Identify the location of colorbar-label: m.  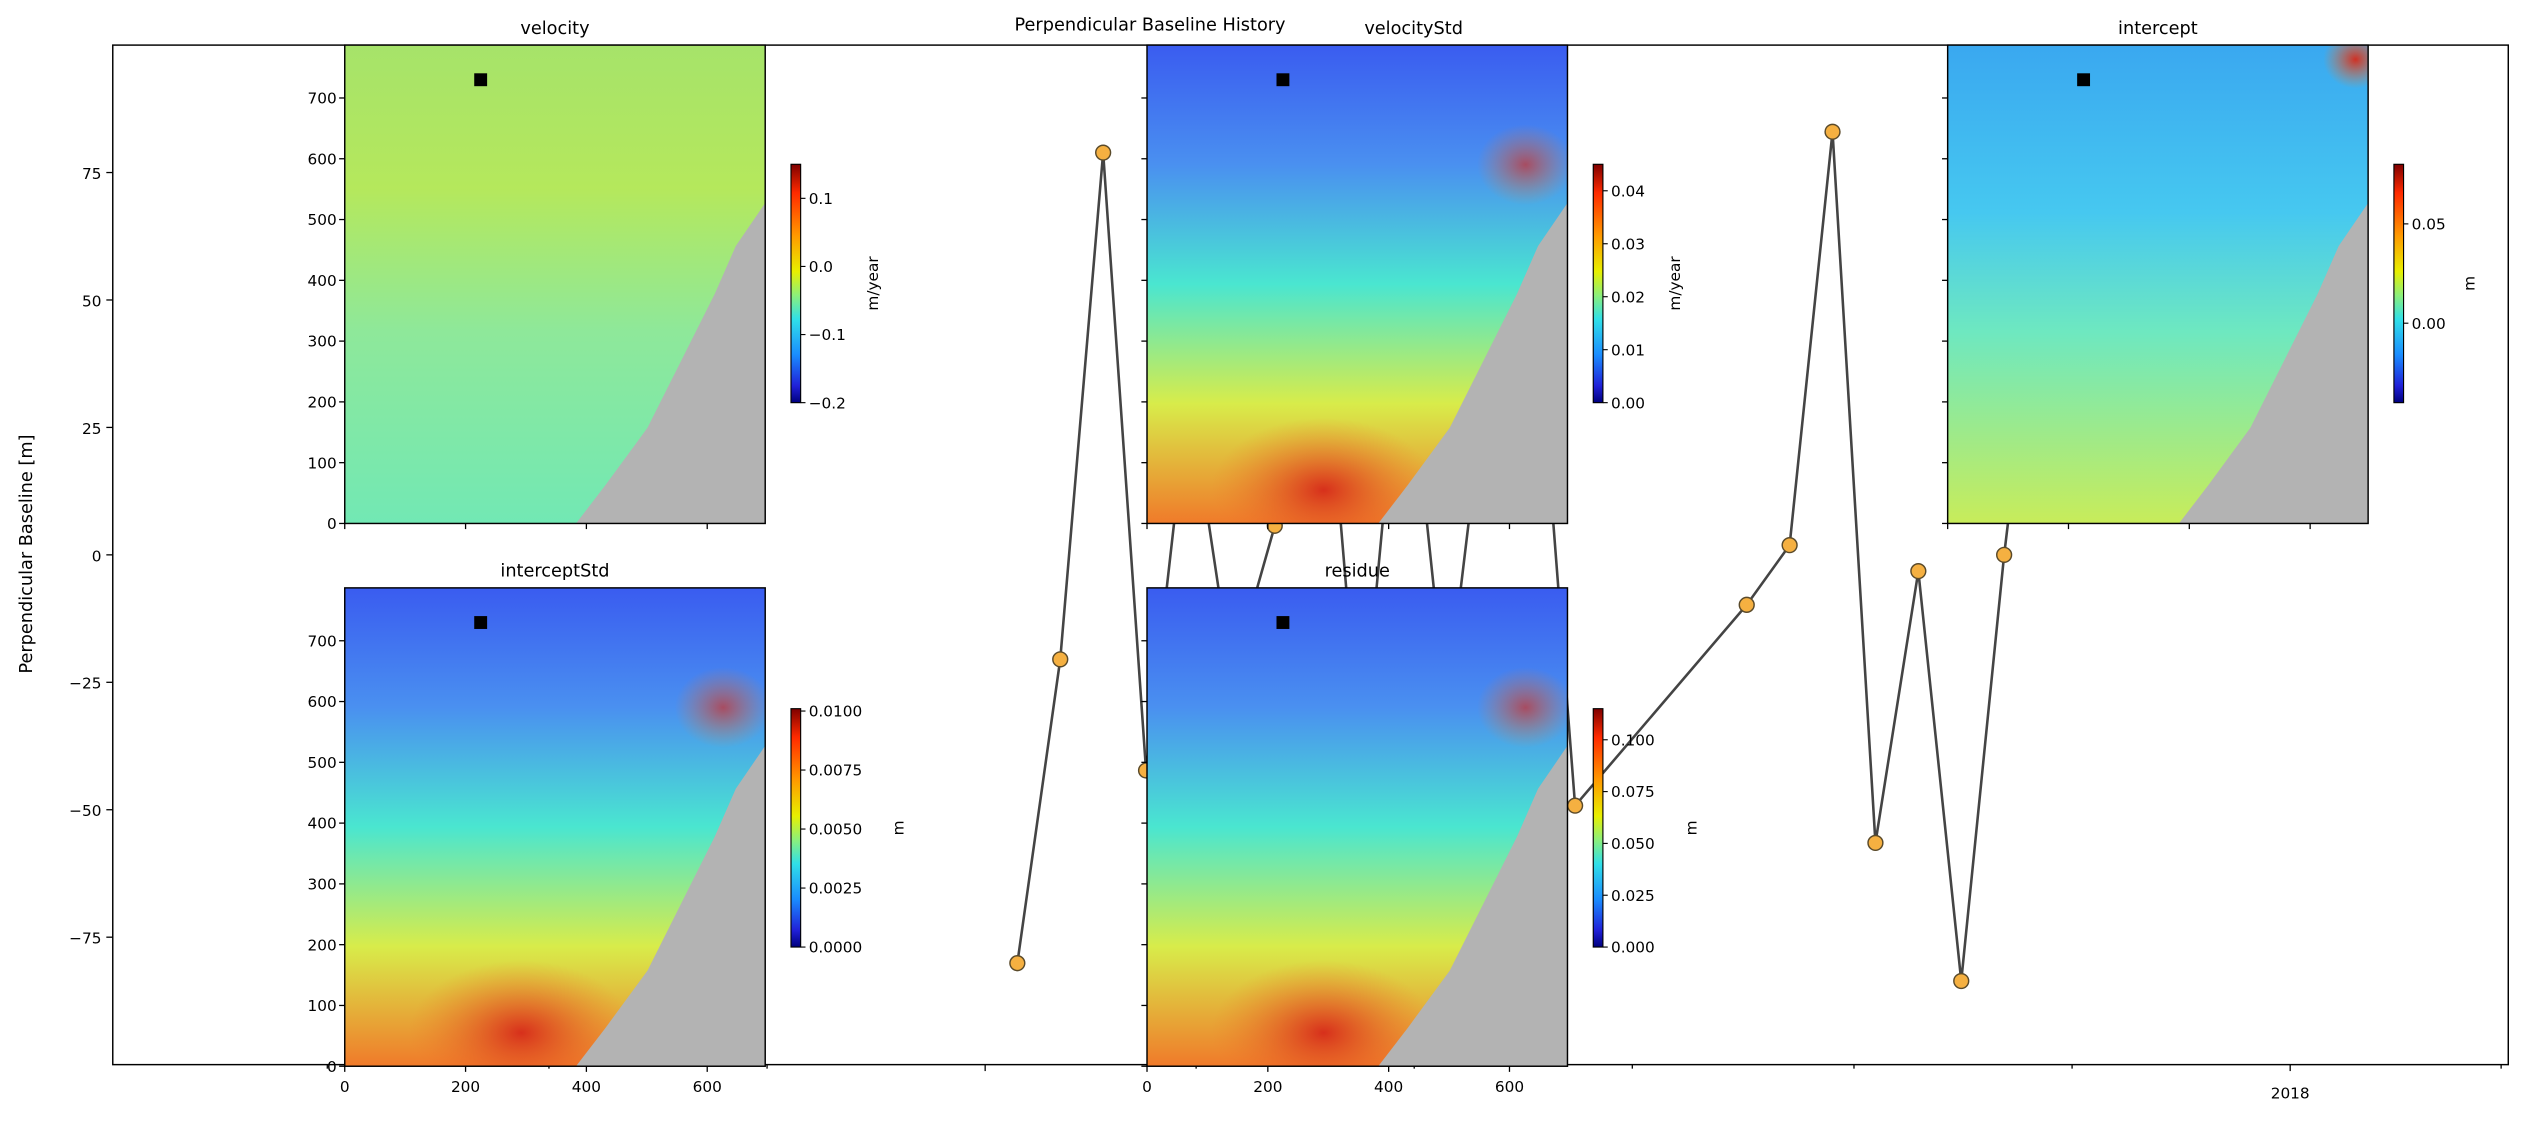
(2469, 283).